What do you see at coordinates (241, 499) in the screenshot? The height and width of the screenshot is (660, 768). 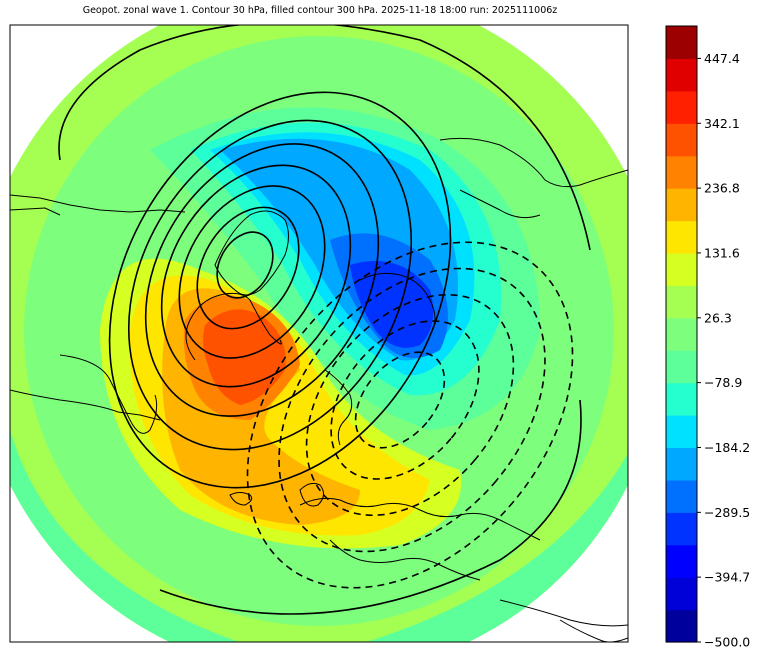 I see `coast-iceland` at bounding box center [241, 499].